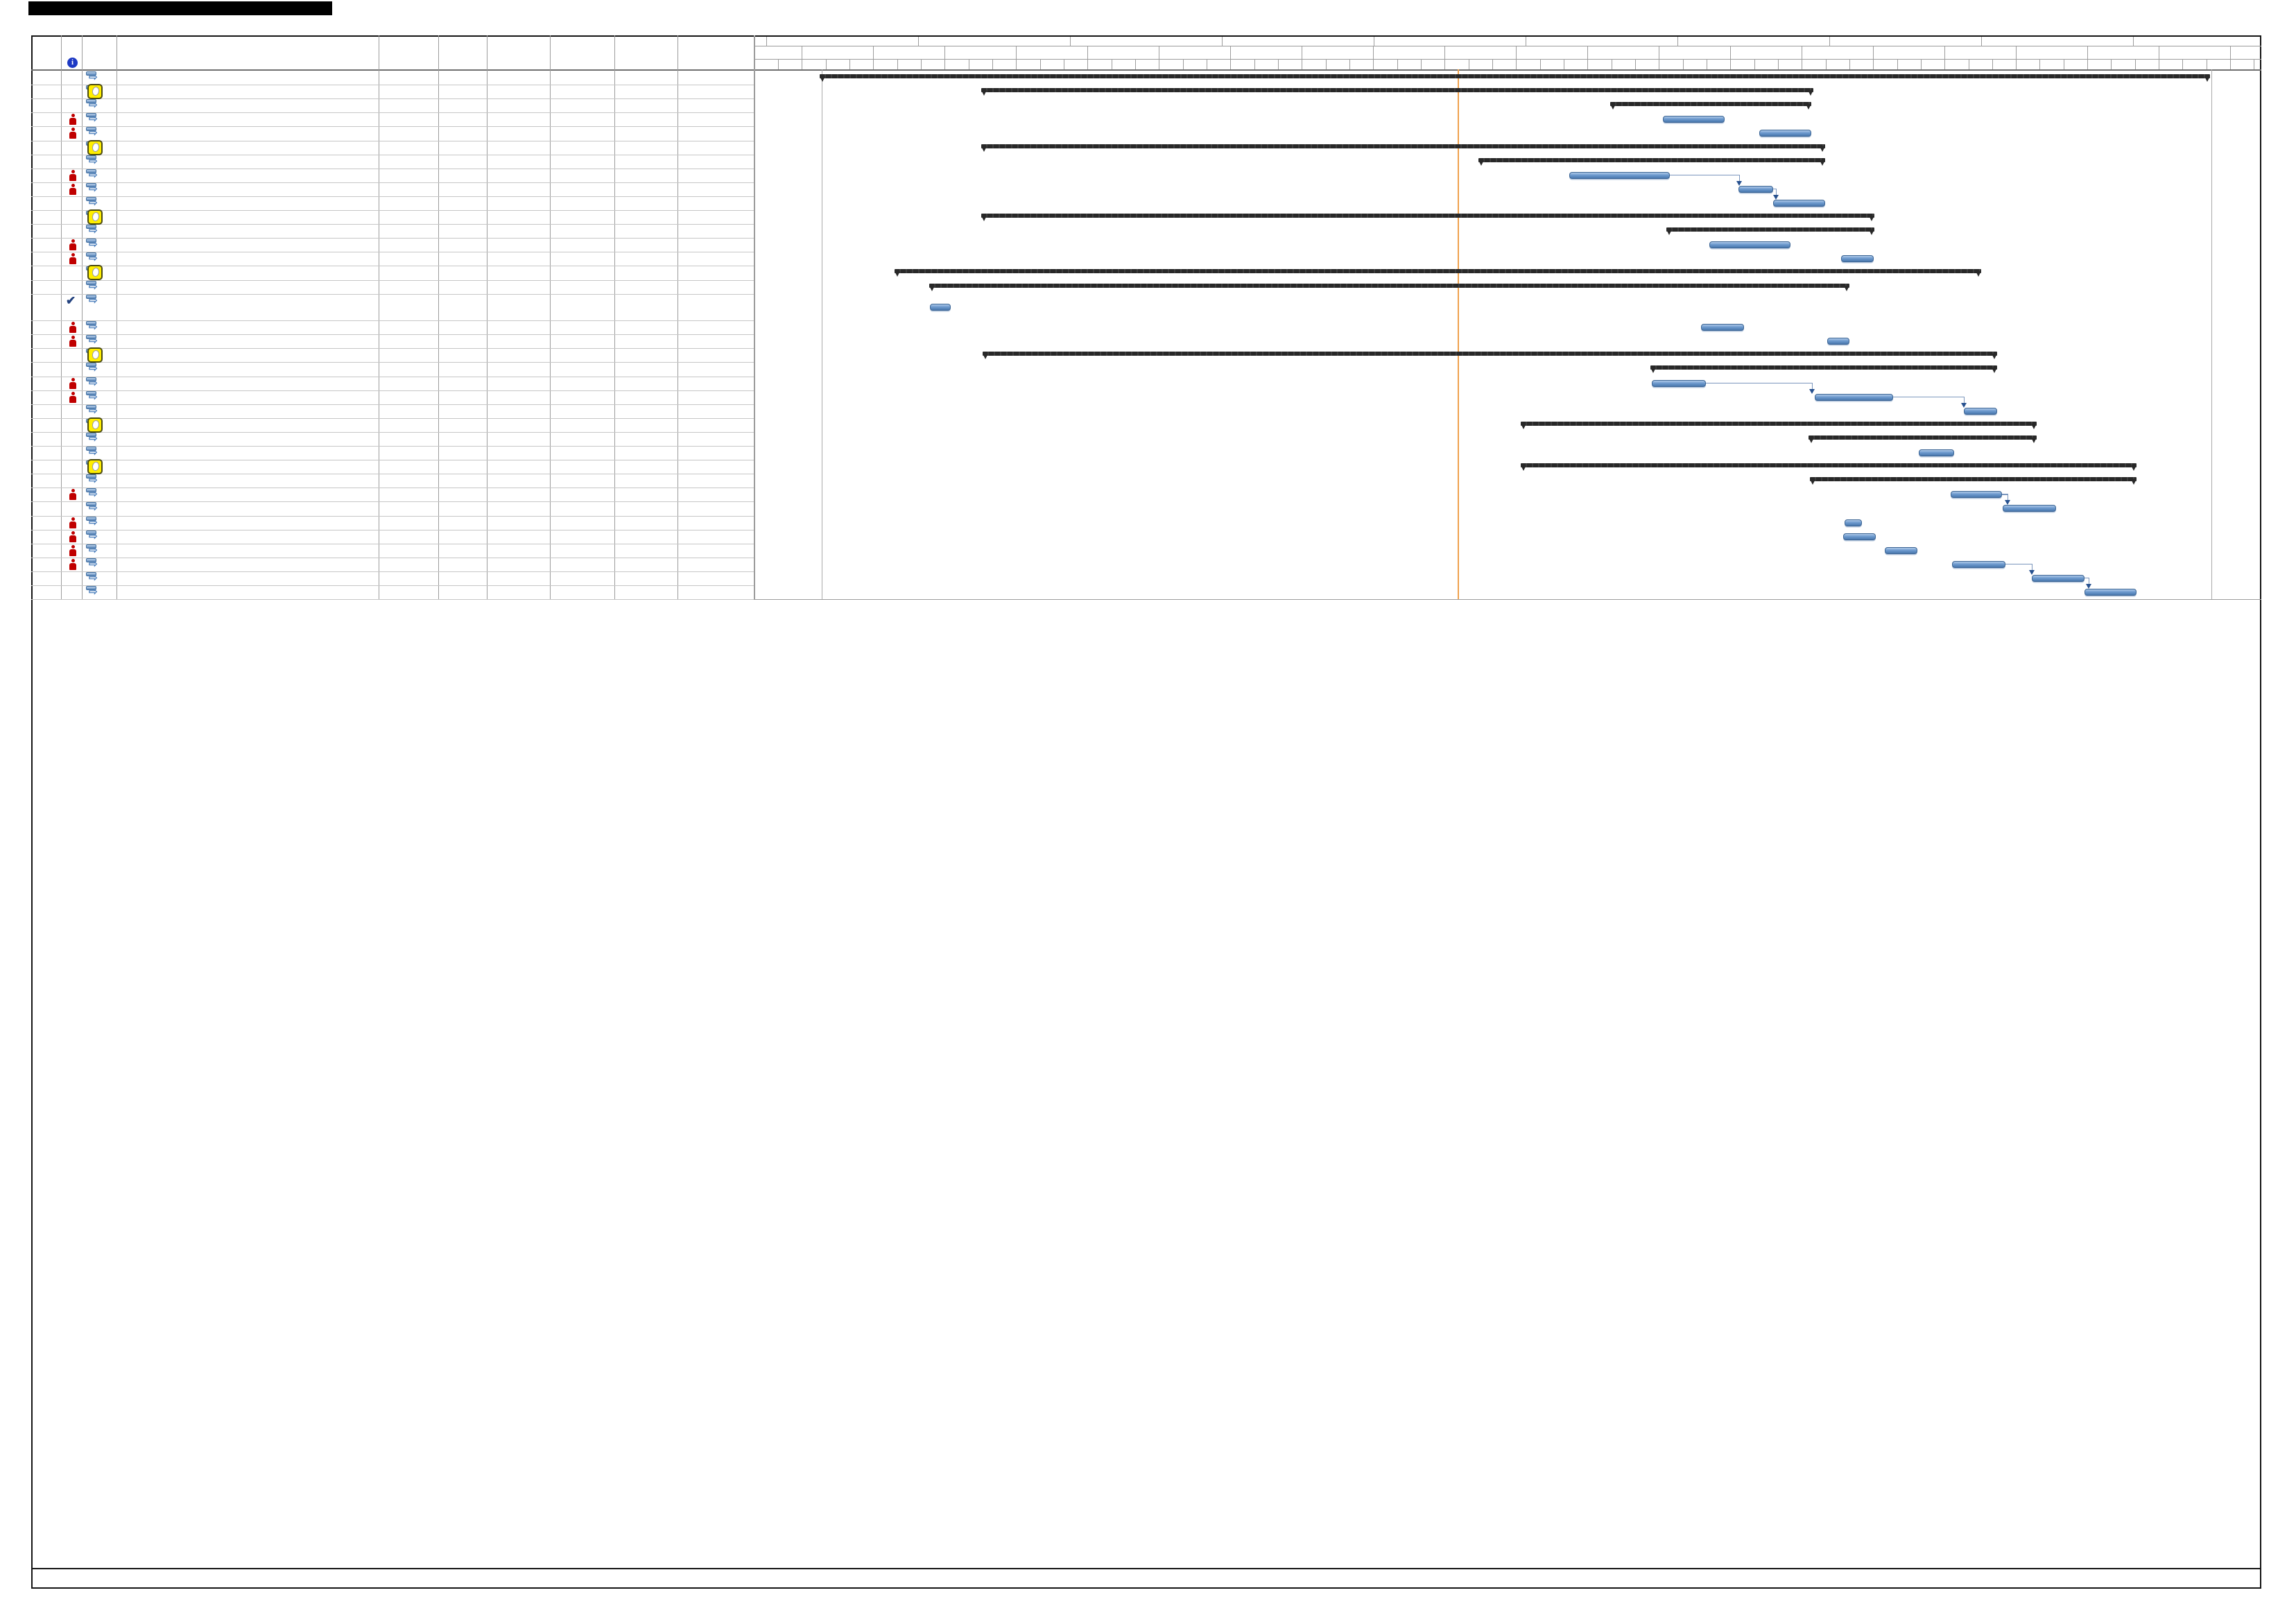 The width and height of the screenshot is (2296, 1622). Describe the element at coordinates (1945, 64) in the screenshot. I see `timescale-bottom-tier-tick` at that location.